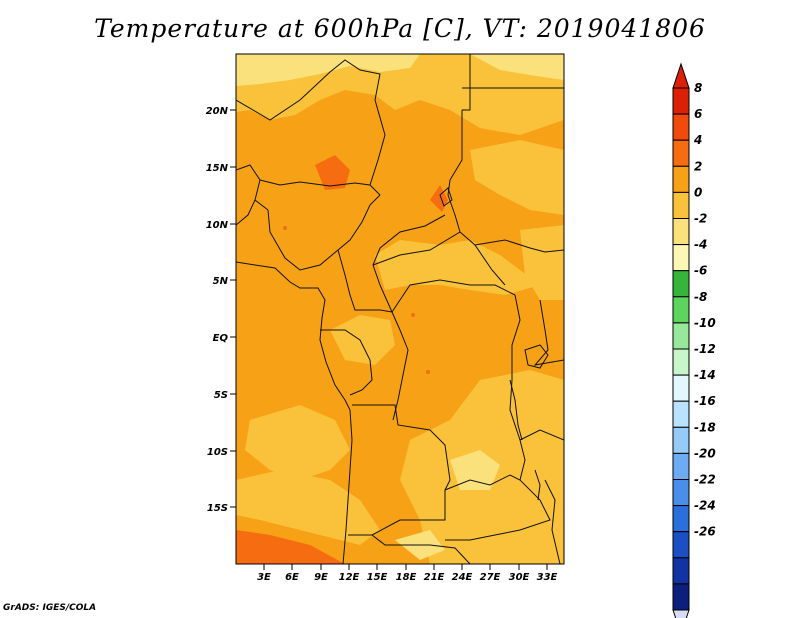 The width and height of the screenshot is (800, 618). I want to click on field-band-minus2-0-north, so click(328, 70).